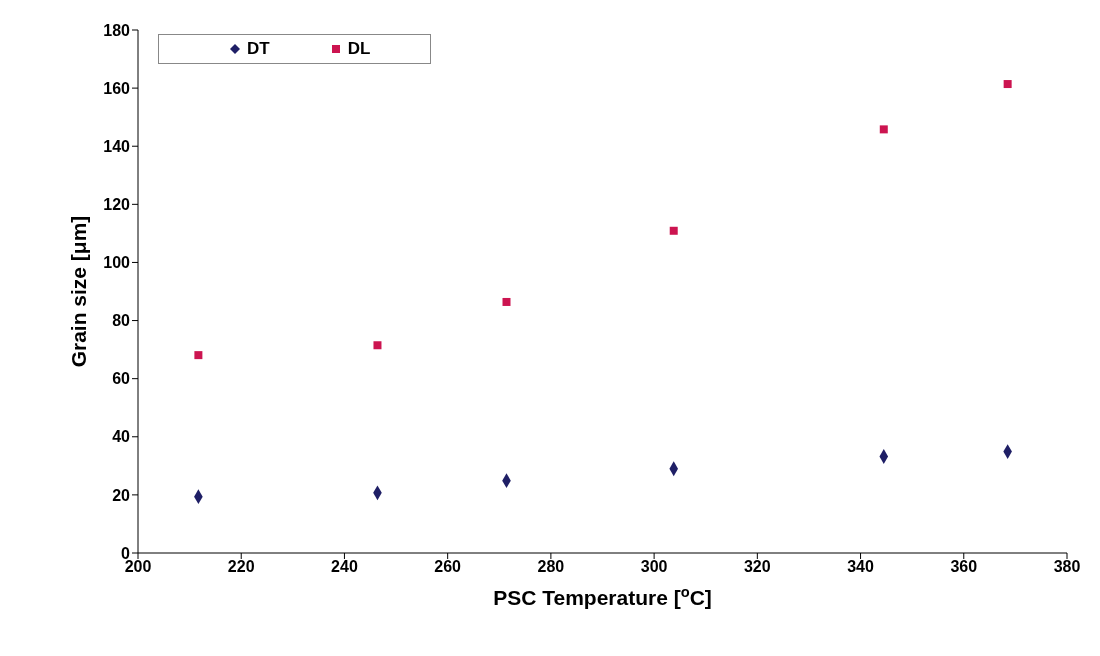  Describe the element at coordinates (121, 437) in the screenshot. I see `y-tick-label: 40` at that location.